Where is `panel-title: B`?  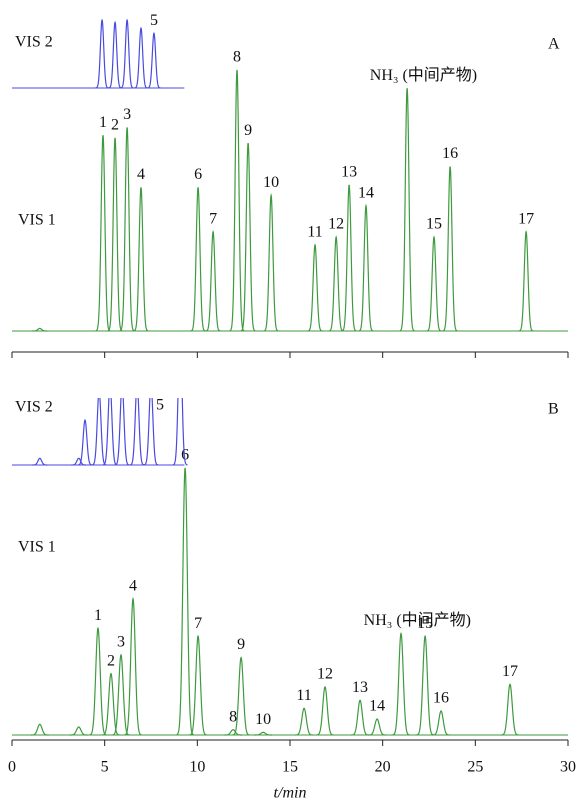 panel-title: B is located at coordinates (553, 409).